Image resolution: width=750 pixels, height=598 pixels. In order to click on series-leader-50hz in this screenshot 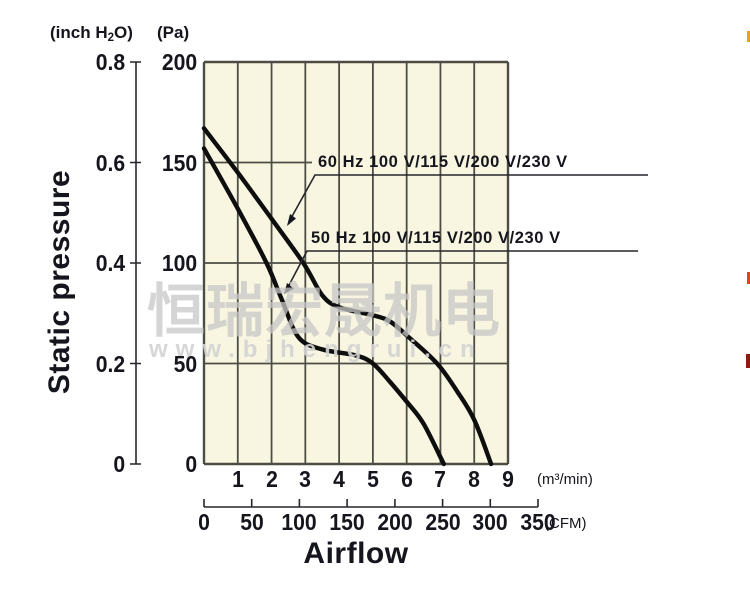, I will do `click(462, 270)`.